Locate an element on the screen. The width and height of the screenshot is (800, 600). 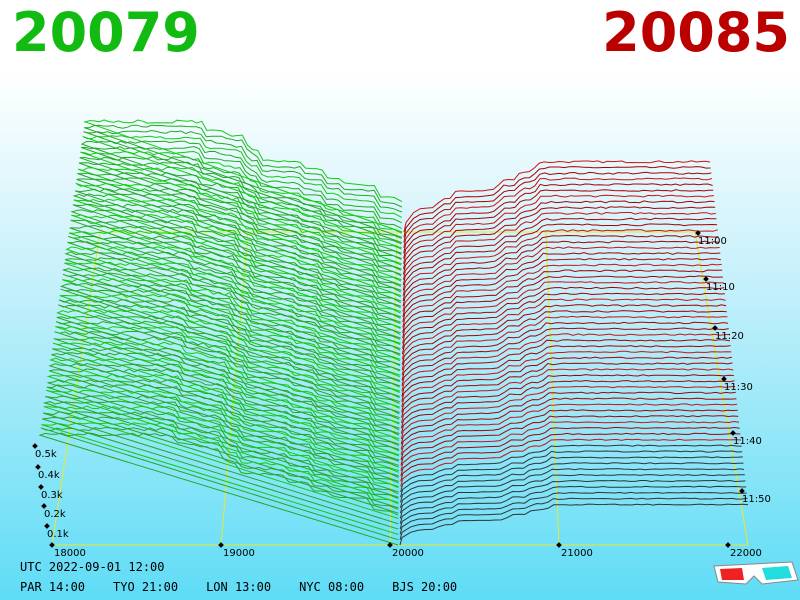
price-tick-label: 20000 is located at coordinates (408, 553).